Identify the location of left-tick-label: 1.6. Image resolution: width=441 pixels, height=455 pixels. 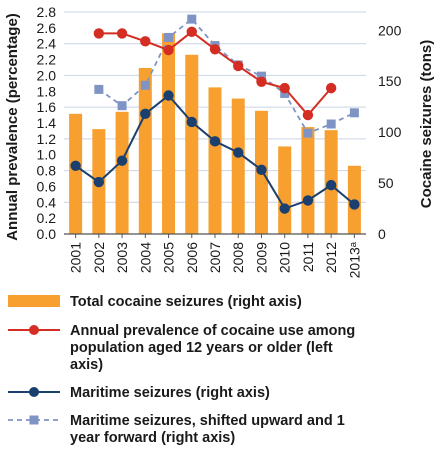
(47, 107).